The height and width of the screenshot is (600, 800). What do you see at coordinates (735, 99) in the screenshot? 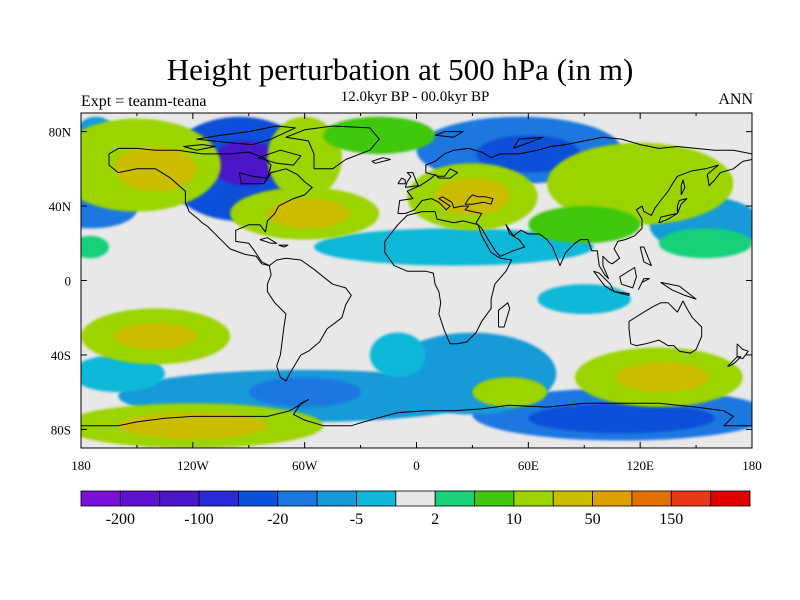
I see `season-label: ANN` at bounding box center [735, 99].